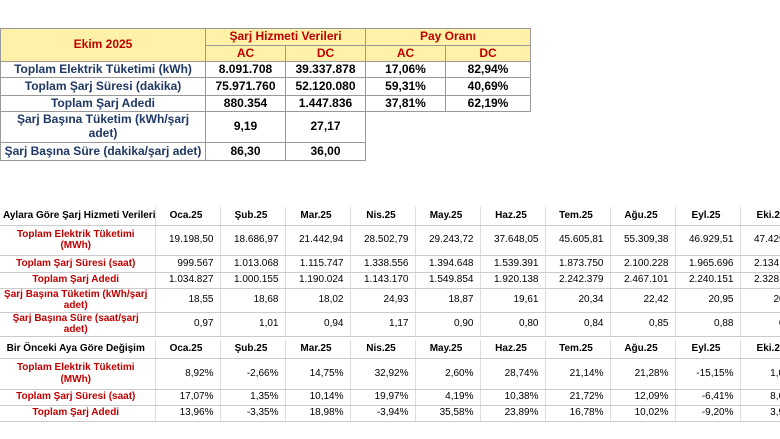  I want to click on cell: 46.929,51, so click(708, 240).